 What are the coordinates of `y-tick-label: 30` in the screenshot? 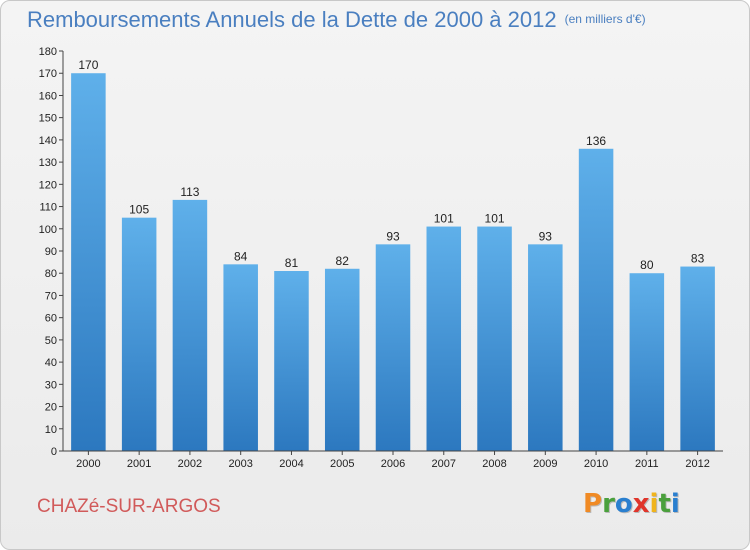 It's located at (51, 385).